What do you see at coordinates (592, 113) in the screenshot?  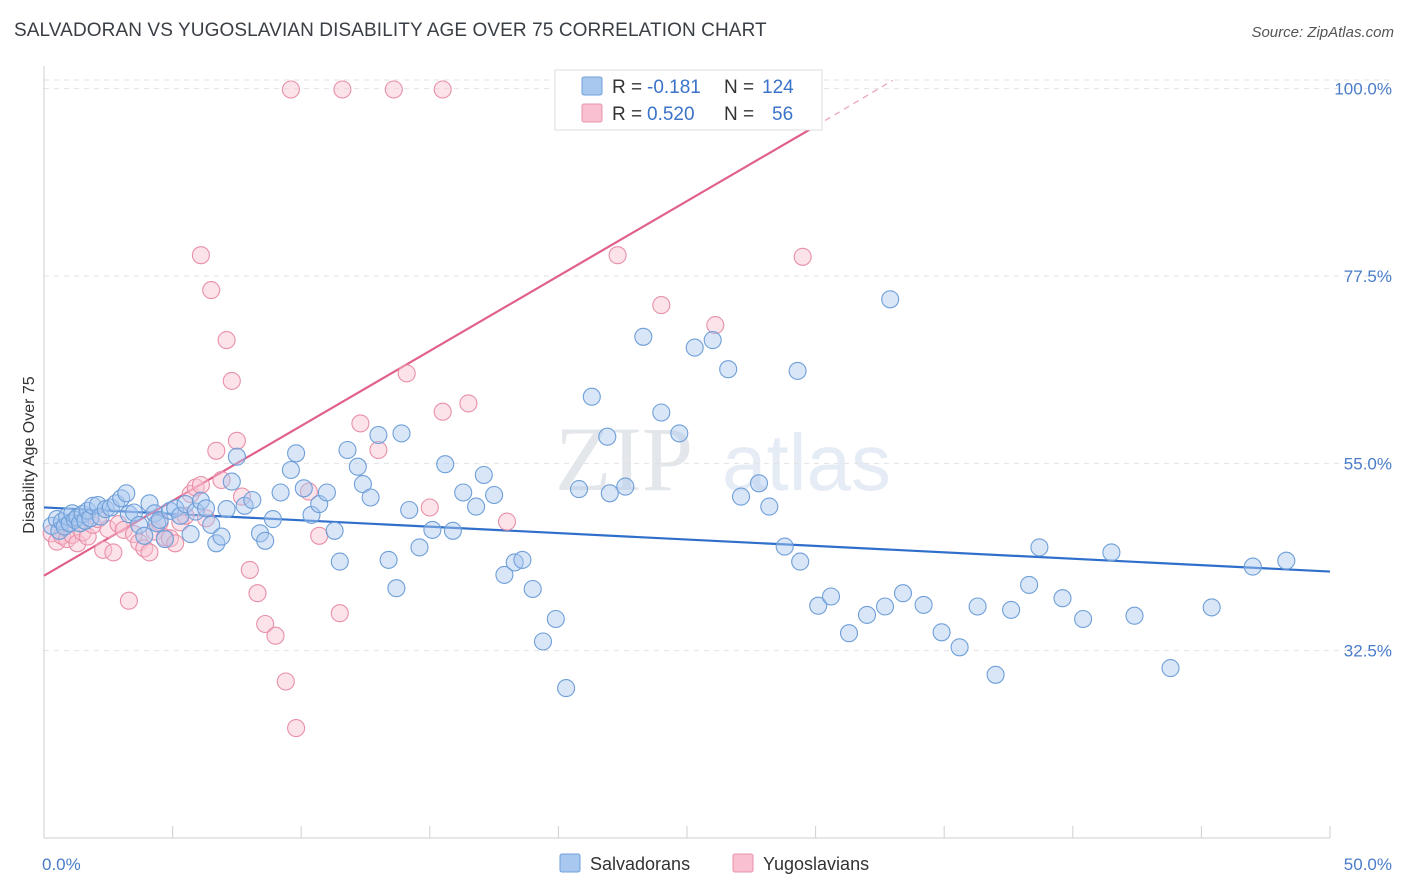 I see `legend-swatch-yugoslavians` at bounding box center [592, 113].